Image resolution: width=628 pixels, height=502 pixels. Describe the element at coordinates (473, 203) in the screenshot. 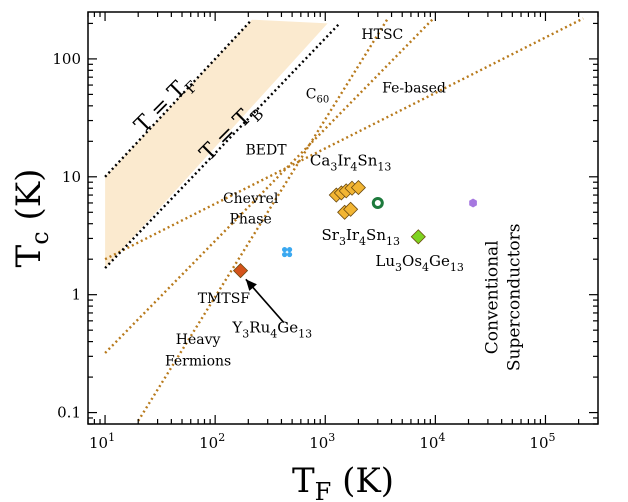

I see `data-point-point-purple` at that location.